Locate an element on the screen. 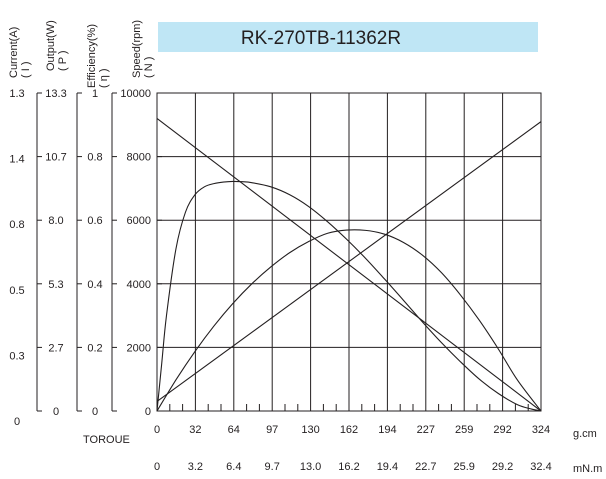 The width and height of the screenshot is (606, 479). x-tick-label-mnm: 19.4 is located at coordinates (387, 467).